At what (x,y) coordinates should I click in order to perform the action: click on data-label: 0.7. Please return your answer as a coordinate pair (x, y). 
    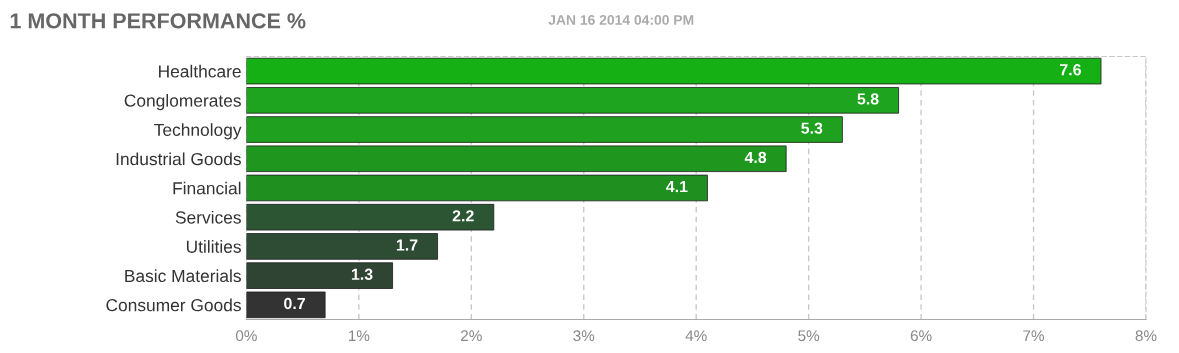
    Looking at the image, I should click on (294, 303).